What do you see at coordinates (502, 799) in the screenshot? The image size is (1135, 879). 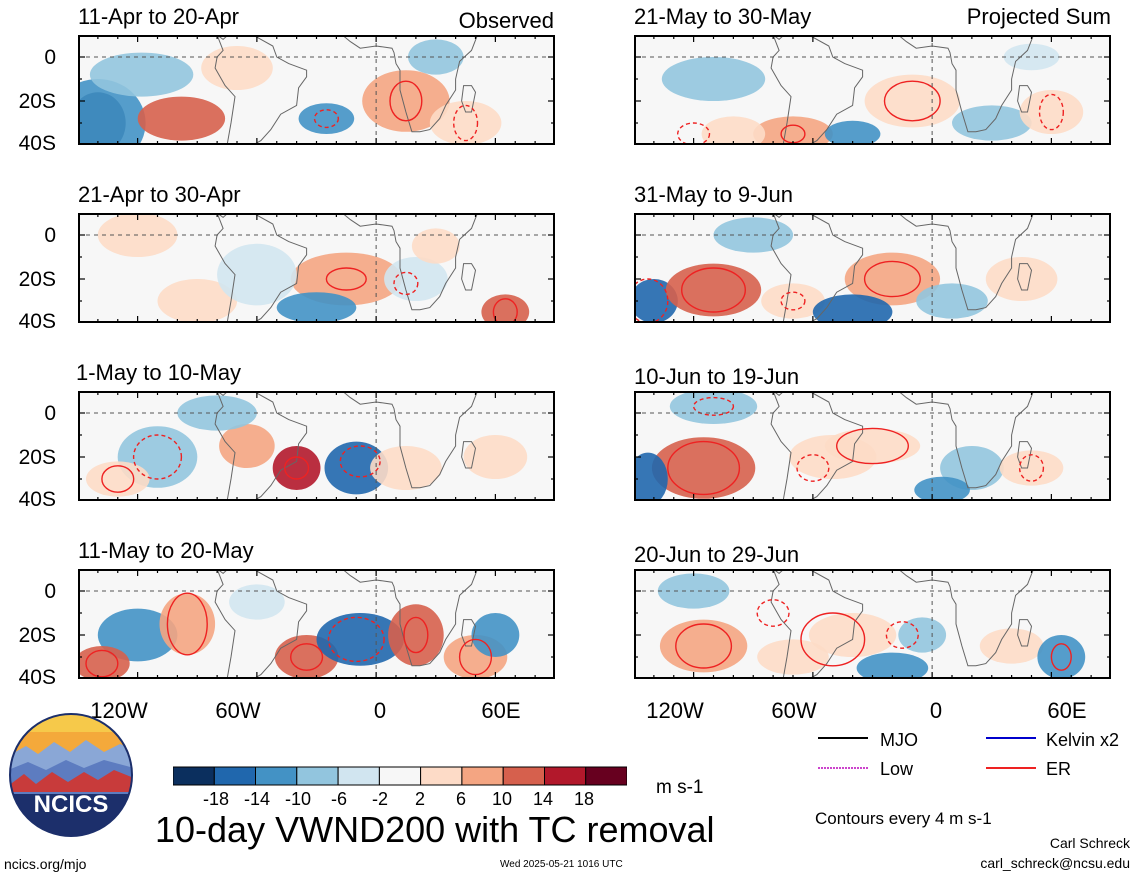 I see `colorbar-label: 10` at bounding box center [502, 799].